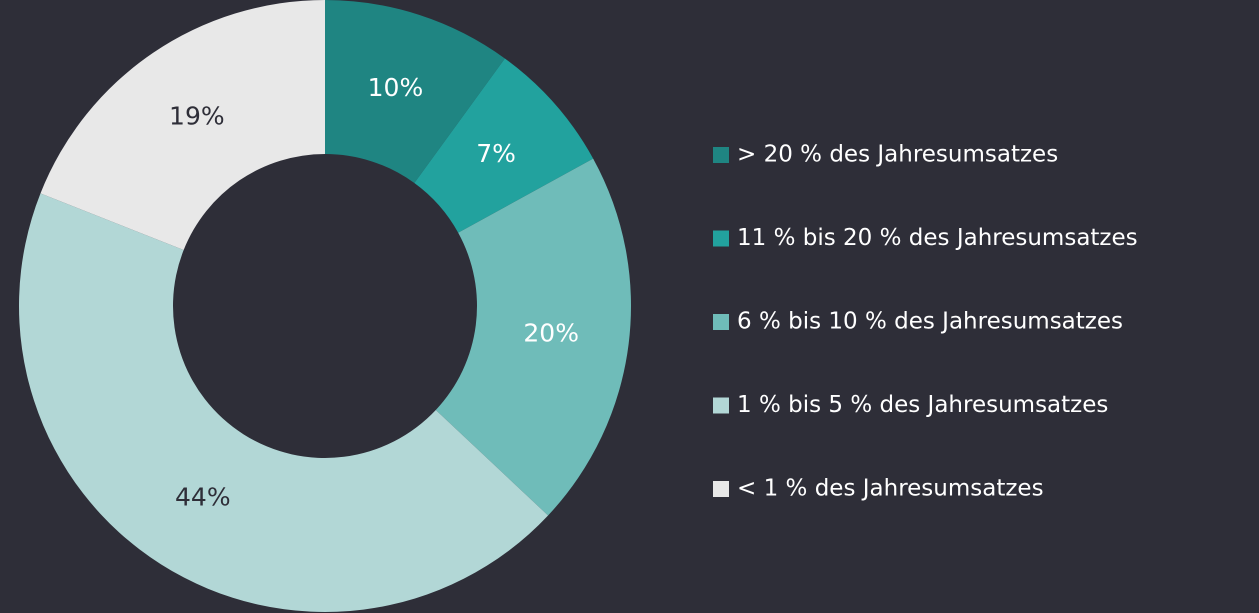 This screenshot has width=1259, height=613. What do you see at coordinates (922, 405) in the screenshot?
I see `legend-label: 1 % bis 5 % des Jahresumsatzes` at bounding box center [922, 405].